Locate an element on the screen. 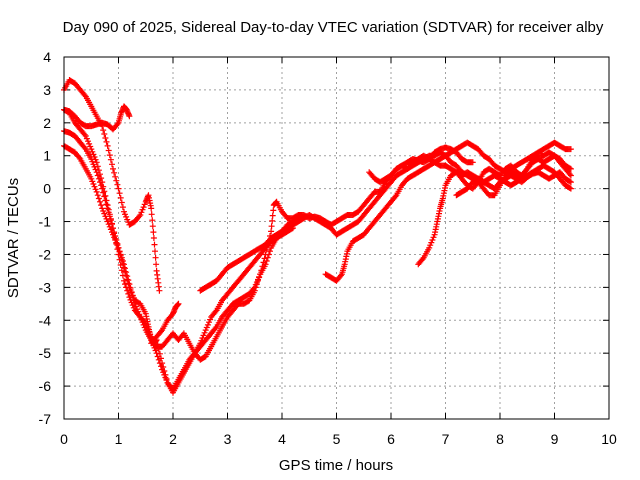 The height and width of the screenshot is (480, 640). series-trace-h is located at coordinates (448, 211).